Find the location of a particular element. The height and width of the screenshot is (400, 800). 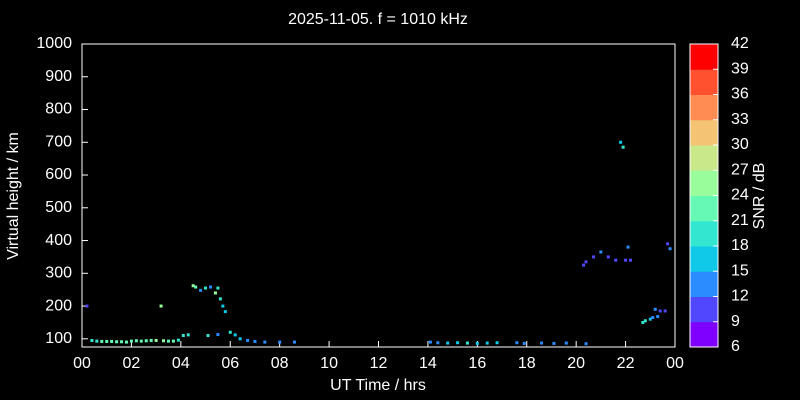

y-tick-label: 200 is located at coordinates (58, 305).